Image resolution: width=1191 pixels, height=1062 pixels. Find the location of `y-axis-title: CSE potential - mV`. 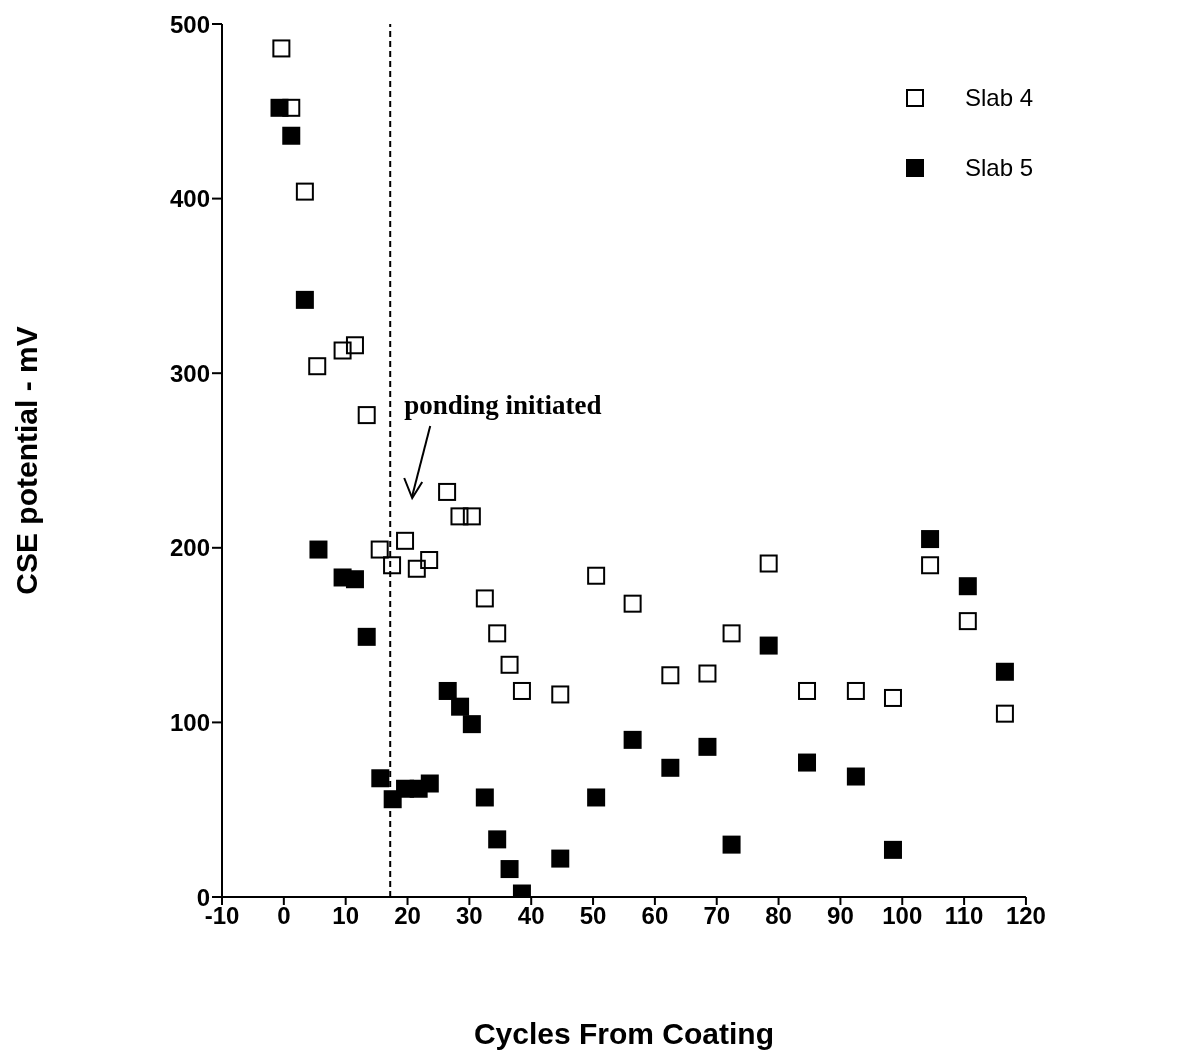

y-axis-title: CSE potential - mV is located at coordinates (26, 460).